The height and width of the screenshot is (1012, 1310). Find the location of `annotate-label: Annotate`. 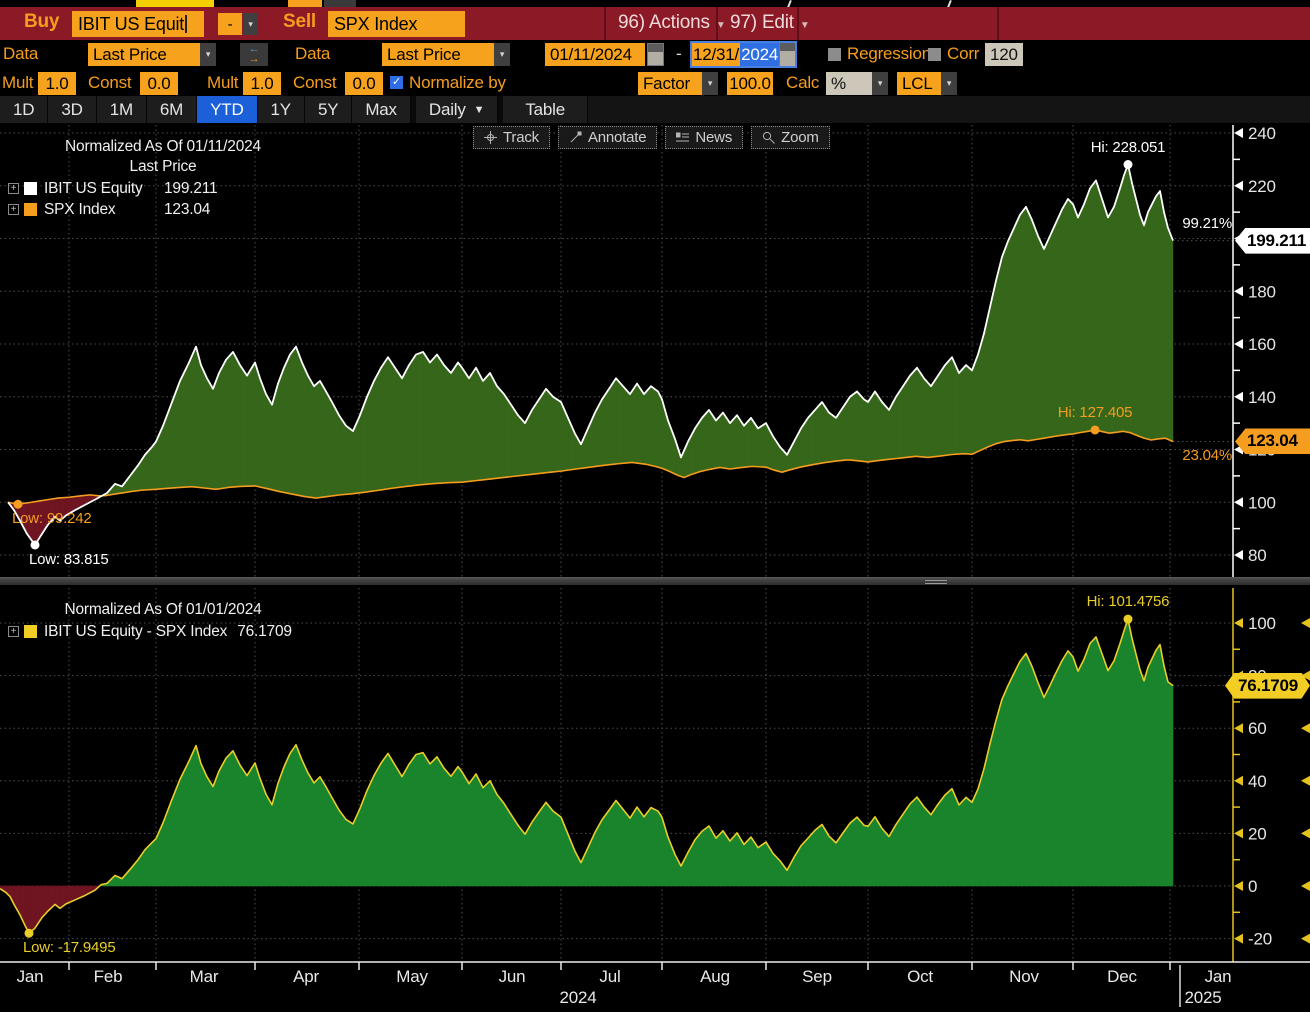

annotate-label: Annotate is located at coordinates (617, 137).